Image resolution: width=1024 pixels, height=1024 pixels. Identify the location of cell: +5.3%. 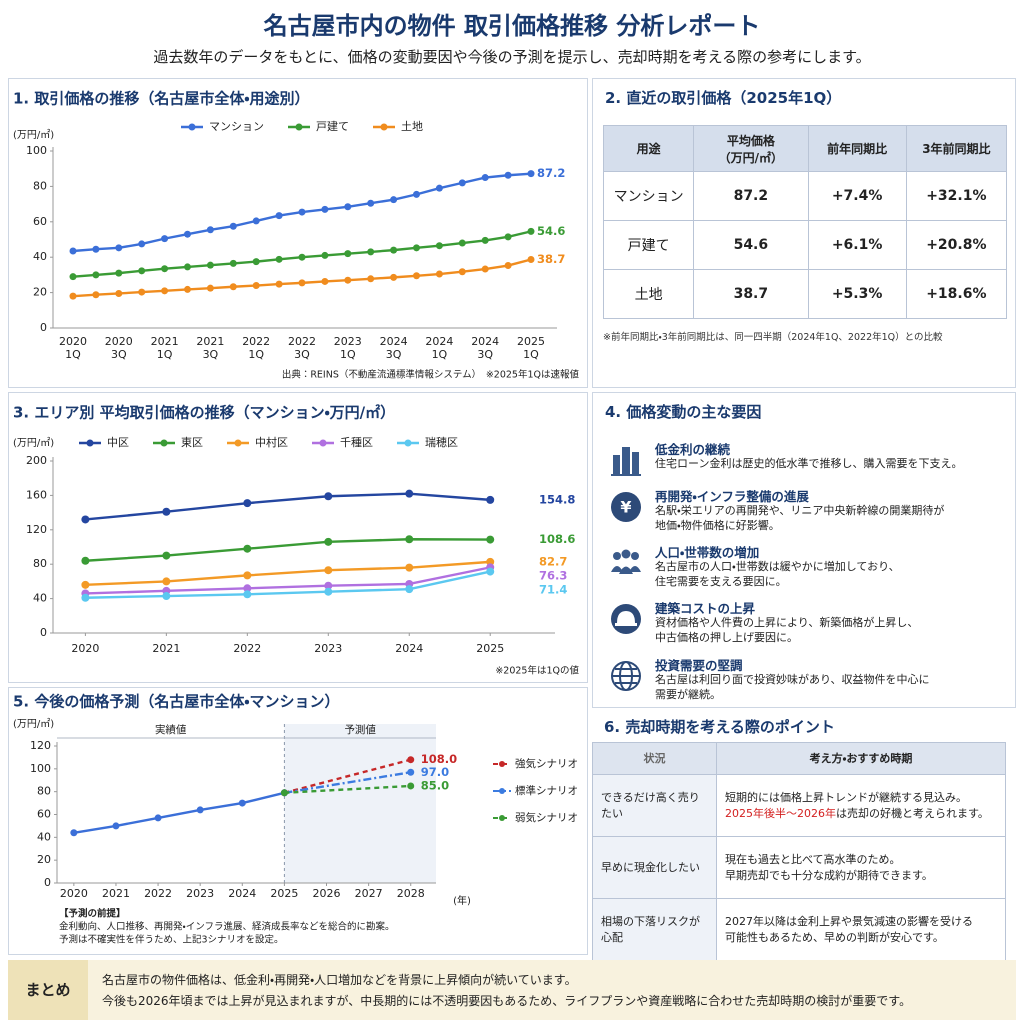
(857, 294).